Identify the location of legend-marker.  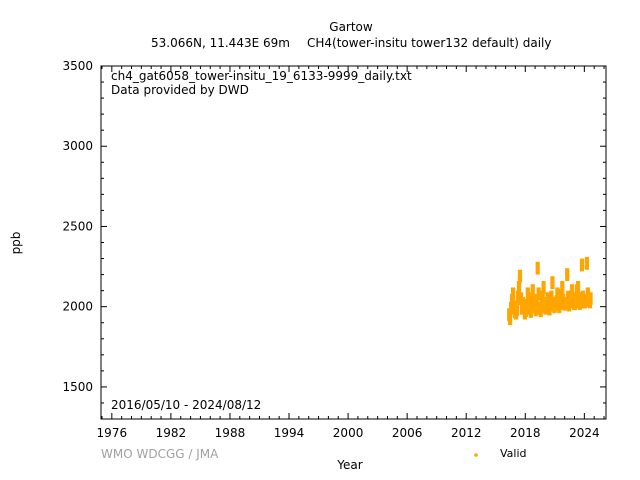
(476, 455).